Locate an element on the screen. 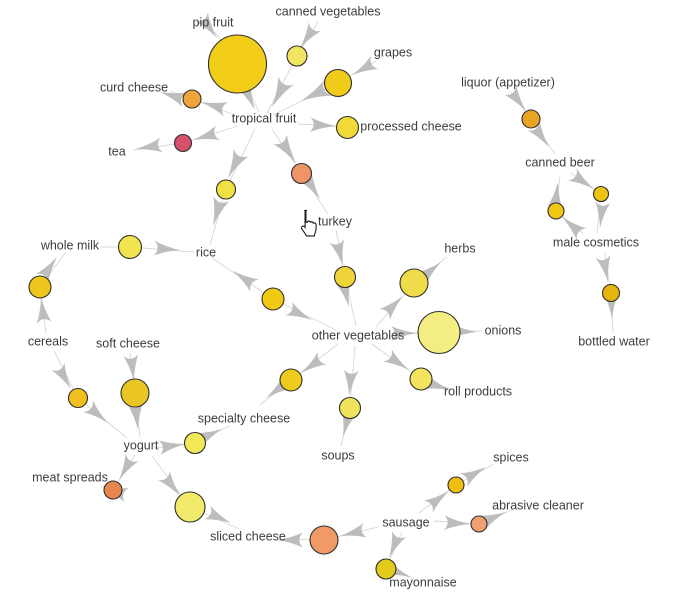  item-label-yogurt: yogurt is located at coordinates (141, 445).